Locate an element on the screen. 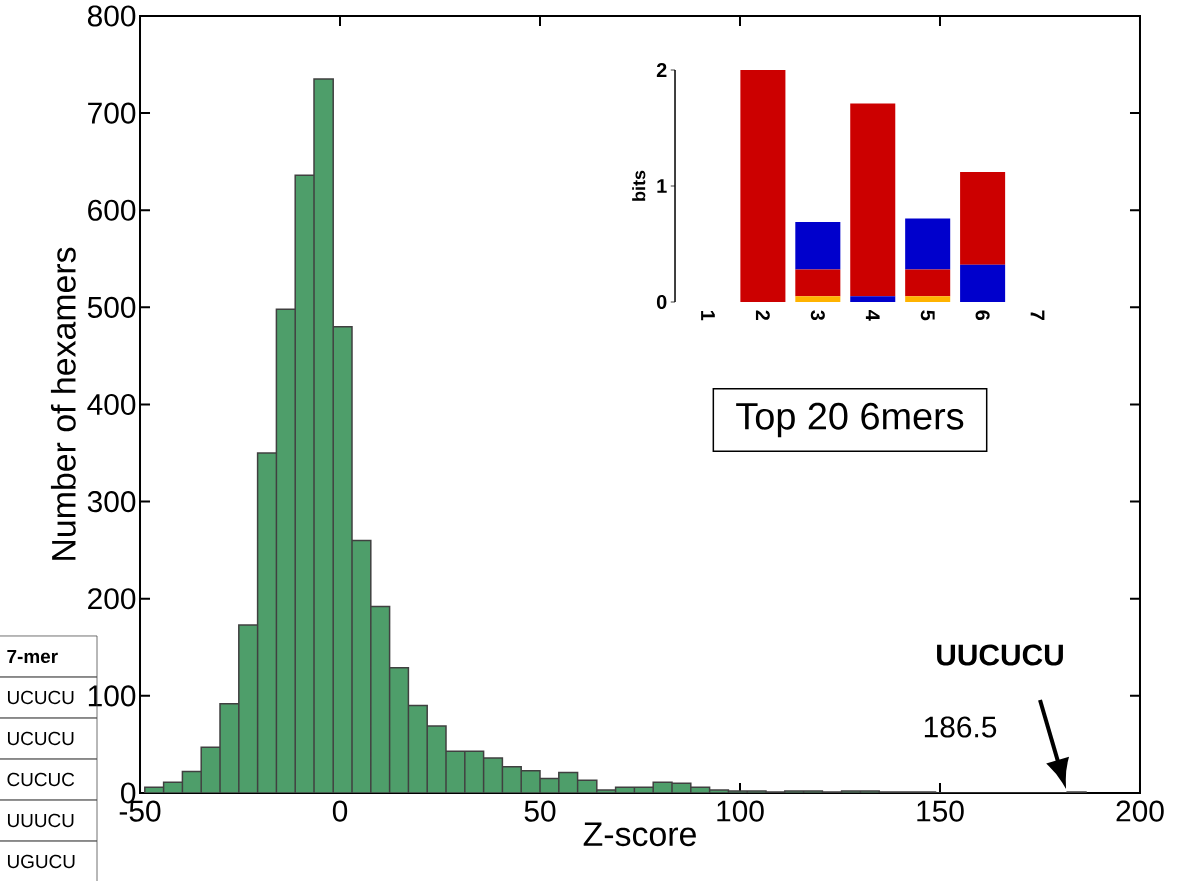 This screenshot has width=1184, height=881. y-tick-label: 100 is located at coordinates (112, 696).